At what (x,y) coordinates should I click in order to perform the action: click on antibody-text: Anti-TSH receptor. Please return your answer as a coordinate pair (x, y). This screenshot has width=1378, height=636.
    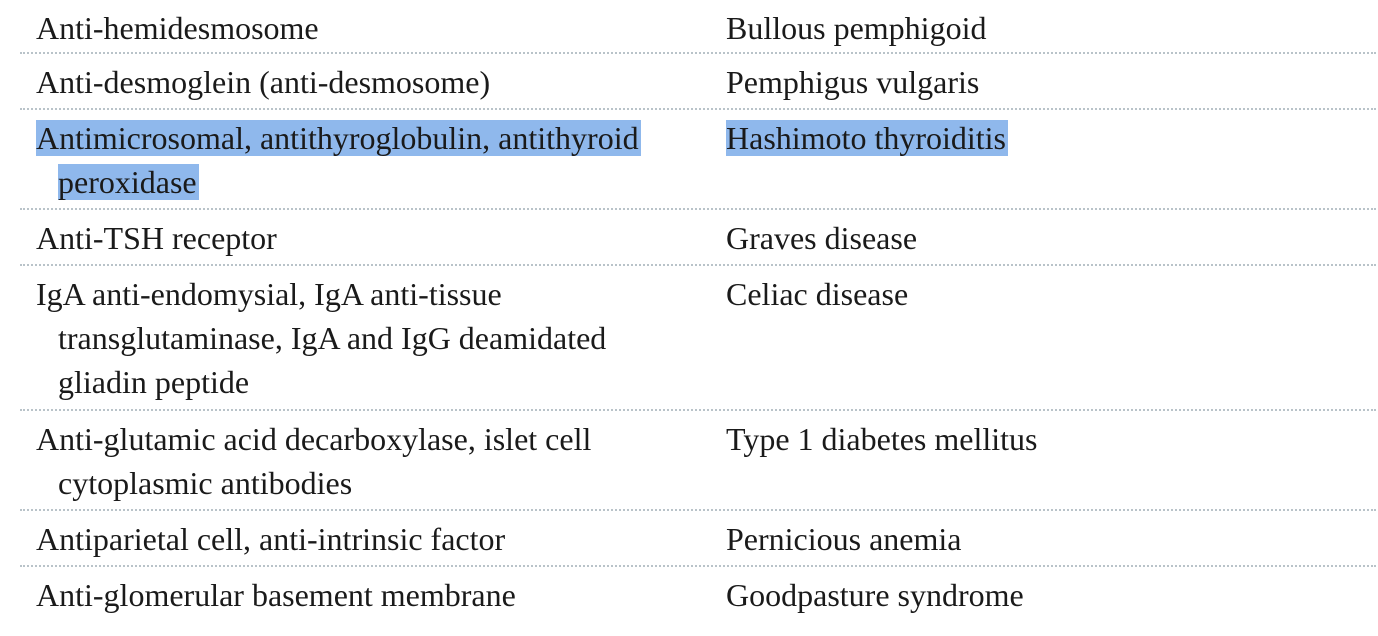
    Looking at the image, I should click on (156, 238).